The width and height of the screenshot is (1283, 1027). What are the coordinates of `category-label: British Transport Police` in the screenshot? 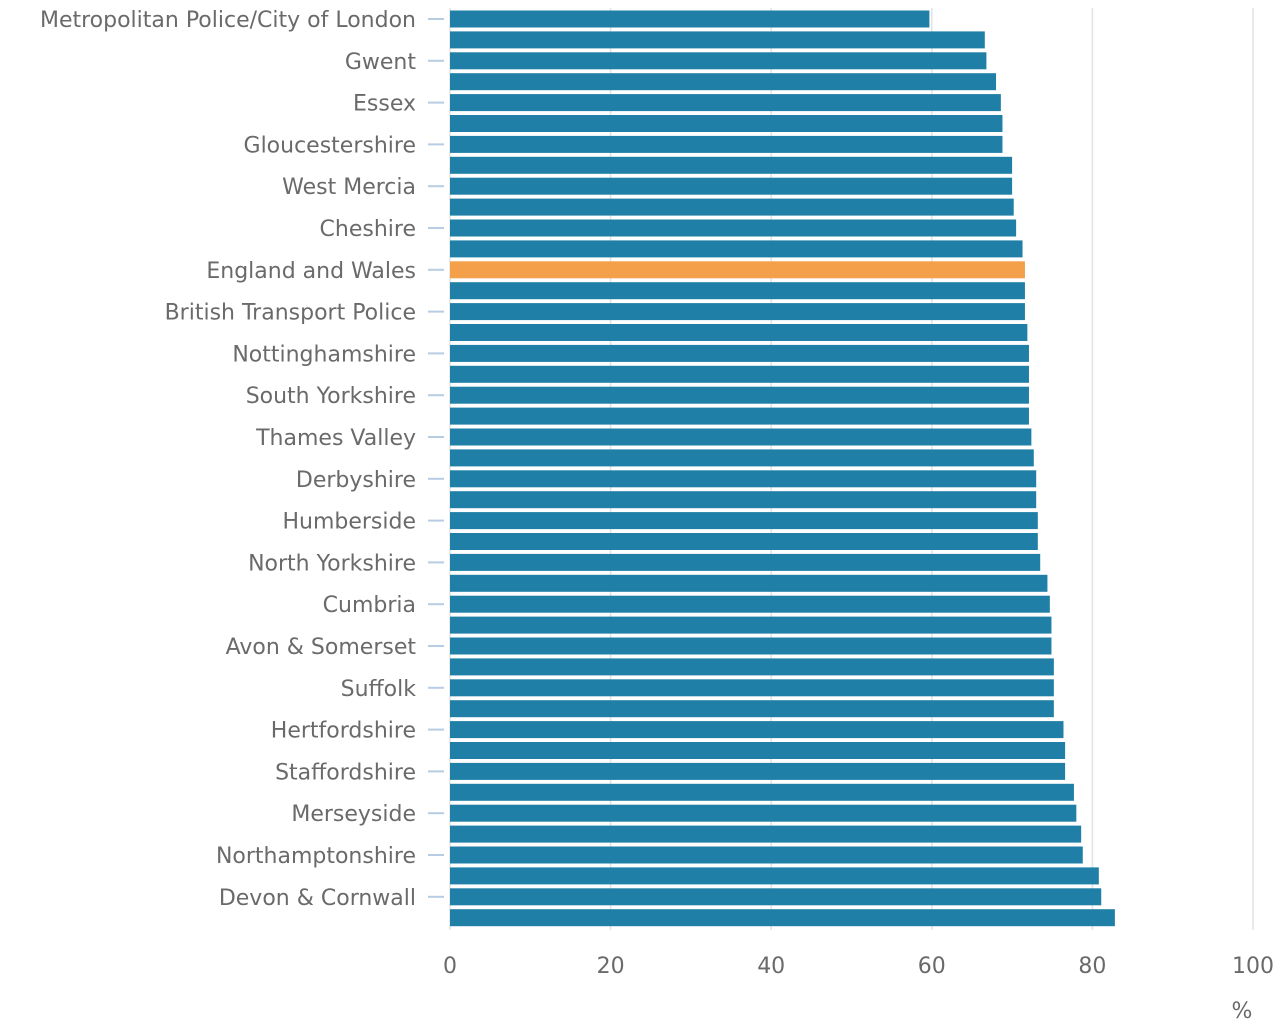 It's located at (290, 313).